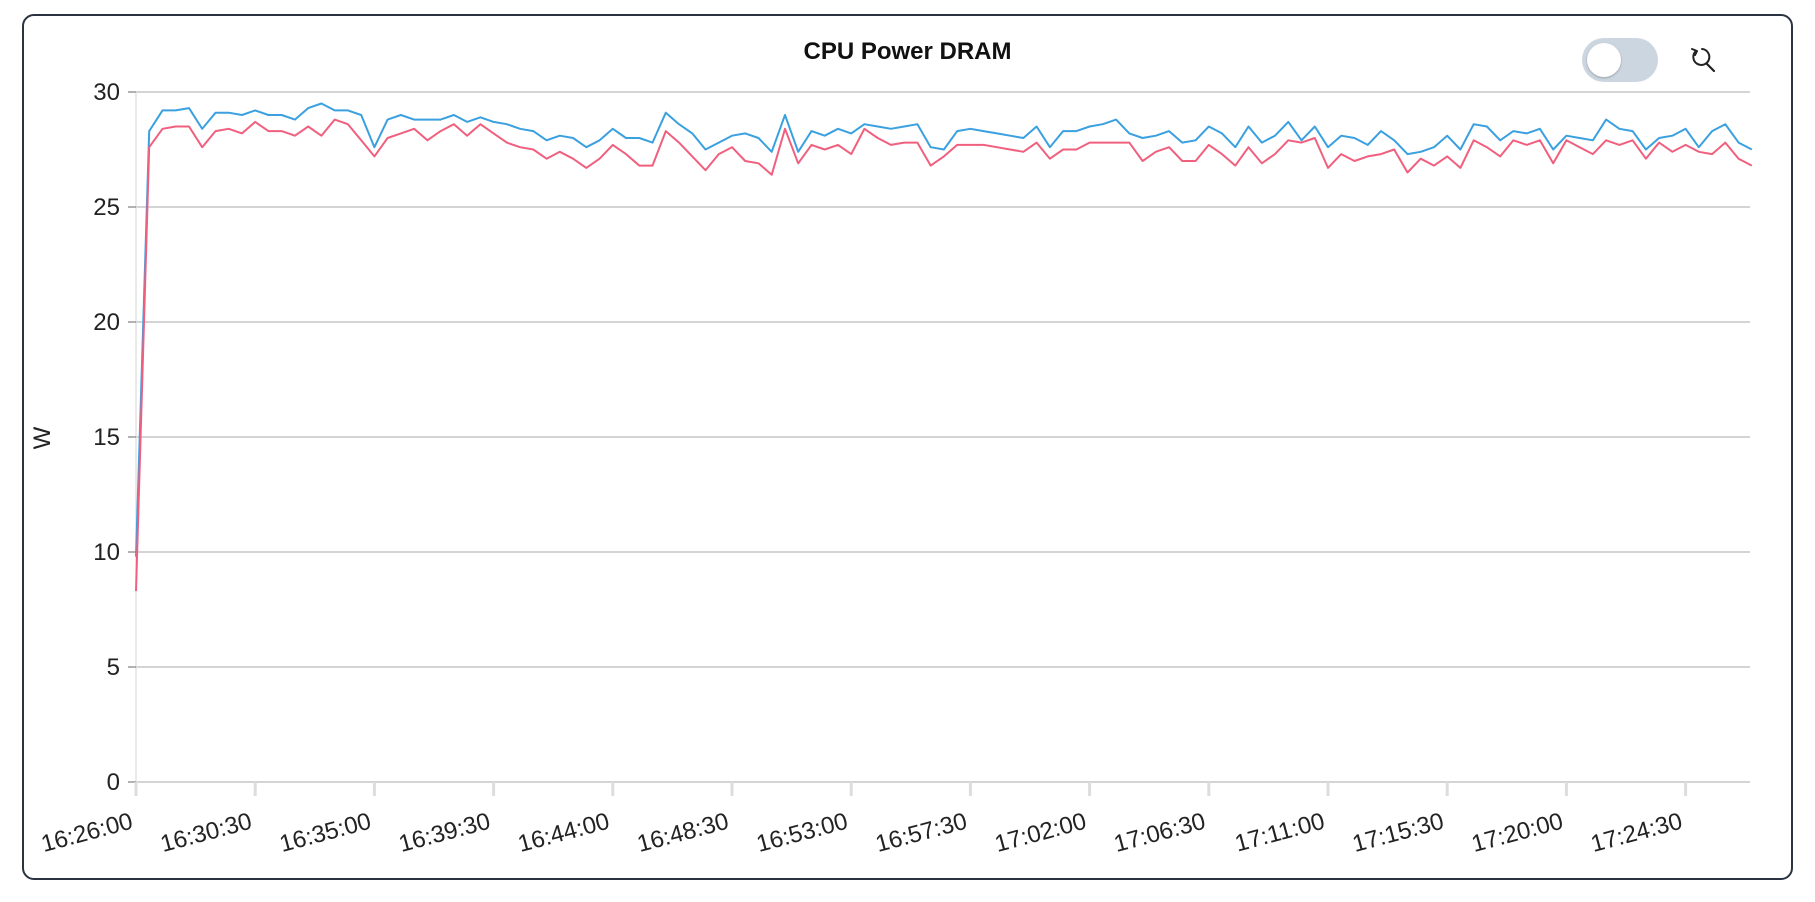 The height and width of the screenshot is (902, 1815). What do you see at coordinates (113, 782) in the screenshot?
I see `y-tick-label: 0` at bounding box center [113, 782].